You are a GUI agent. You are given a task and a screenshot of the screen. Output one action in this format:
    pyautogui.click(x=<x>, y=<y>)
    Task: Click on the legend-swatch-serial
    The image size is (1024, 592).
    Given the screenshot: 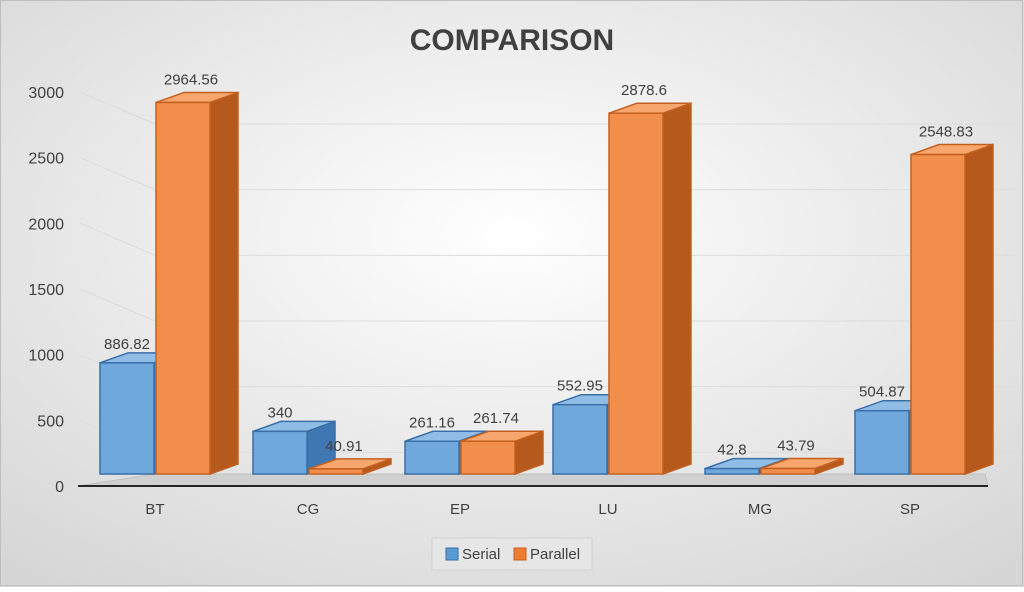 What is the action you would take?
    pyautogui.click(x=452, y=554)
    